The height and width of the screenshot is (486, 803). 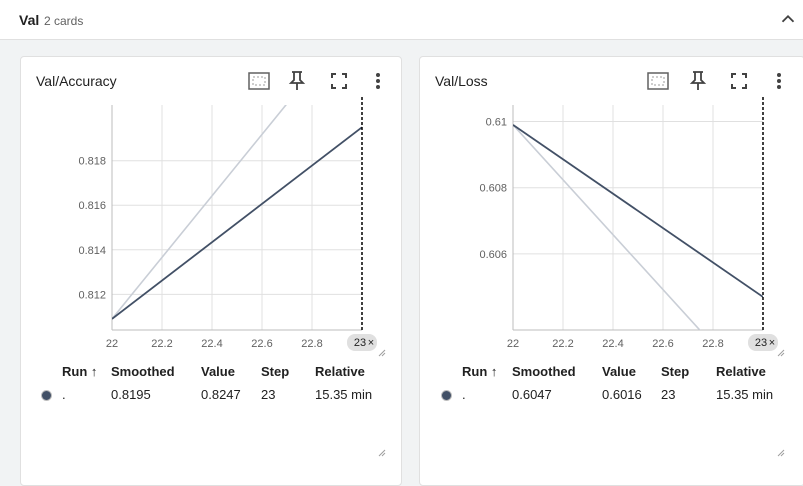 What do you see at coordinates (401, 20) in the screenshot?
I see `card-group-header: Val 2 cards` at bounding box center [401, 20].